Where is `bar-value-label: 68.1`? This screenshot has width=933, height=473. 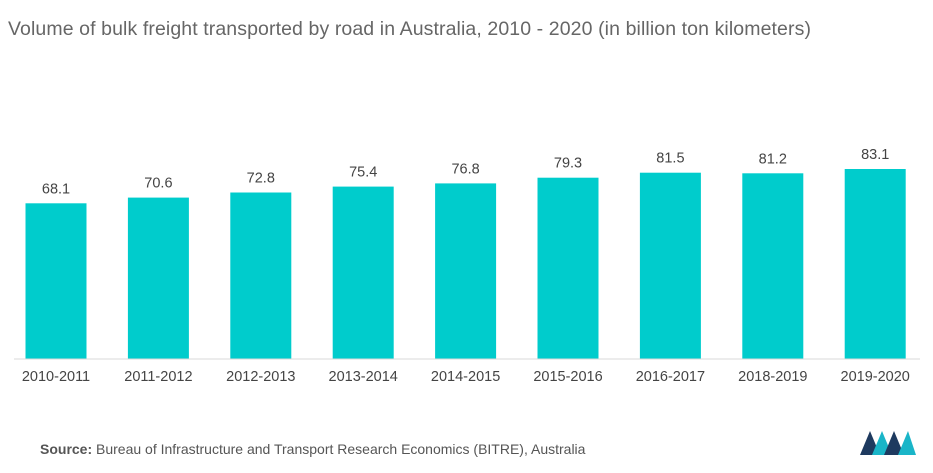 bar-value-label: 68.1 is located at coordinates (56, 189).